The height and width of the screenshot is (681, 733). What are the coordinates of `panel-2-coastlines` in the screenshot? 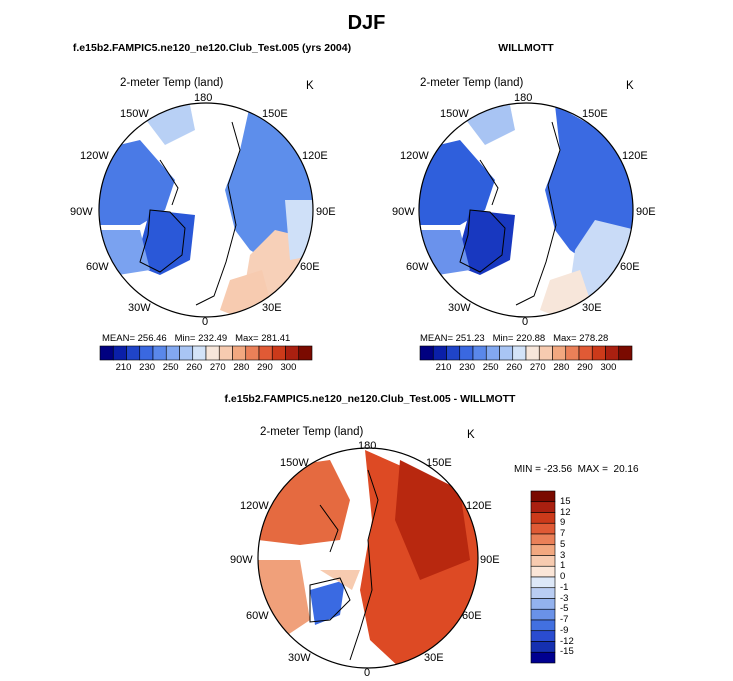 It's located at (510, 213).